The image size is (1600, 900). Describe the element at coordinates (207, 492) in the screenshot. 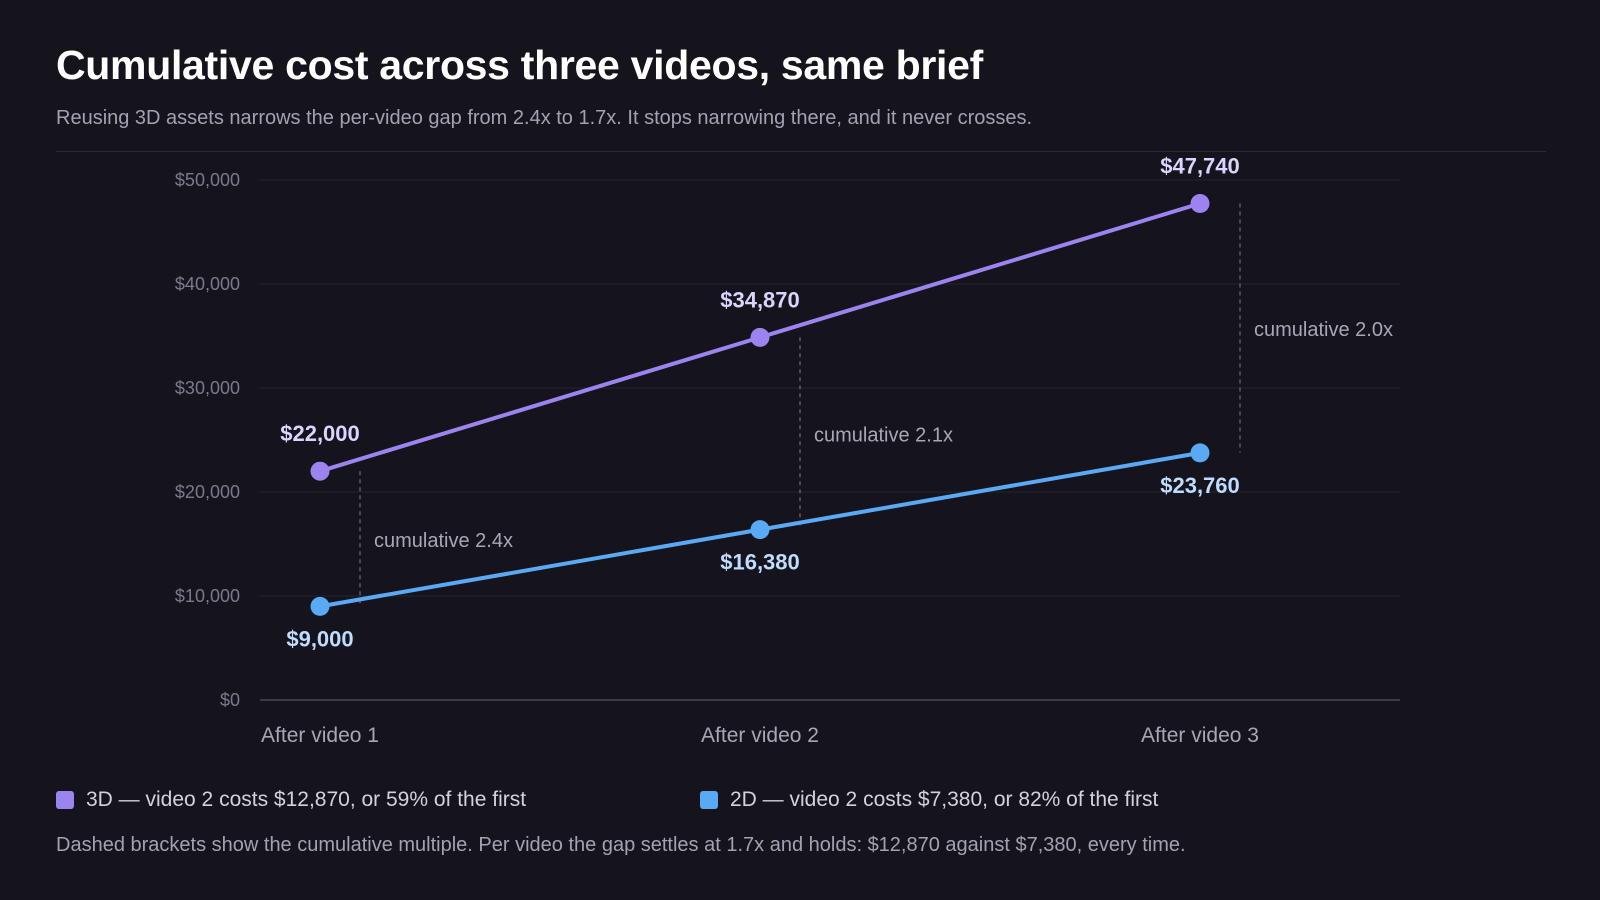

I see `y-tick-label: $20,000` at that location.